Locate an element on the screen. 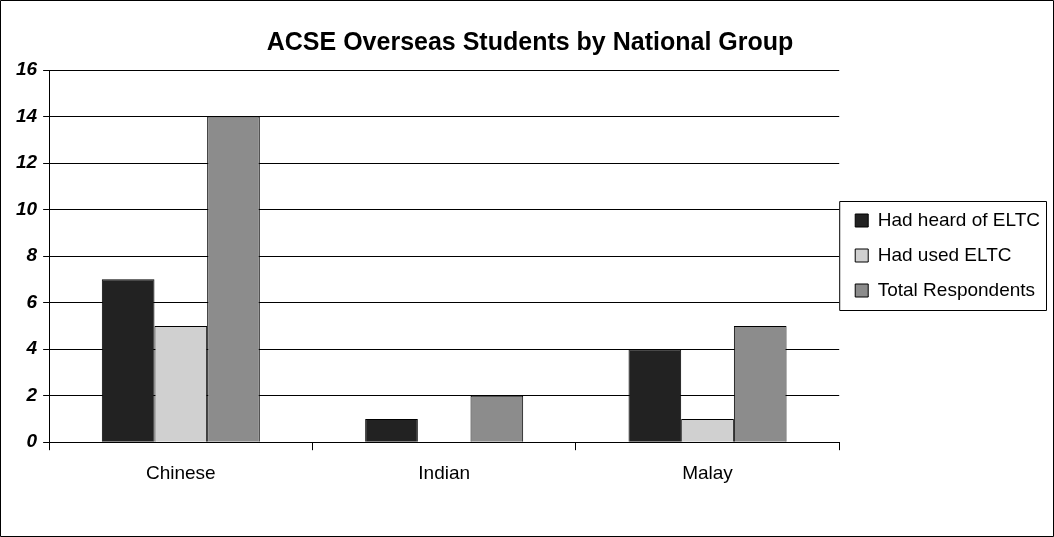  y-tick-label: 12 is located at coordinates (26, 162).